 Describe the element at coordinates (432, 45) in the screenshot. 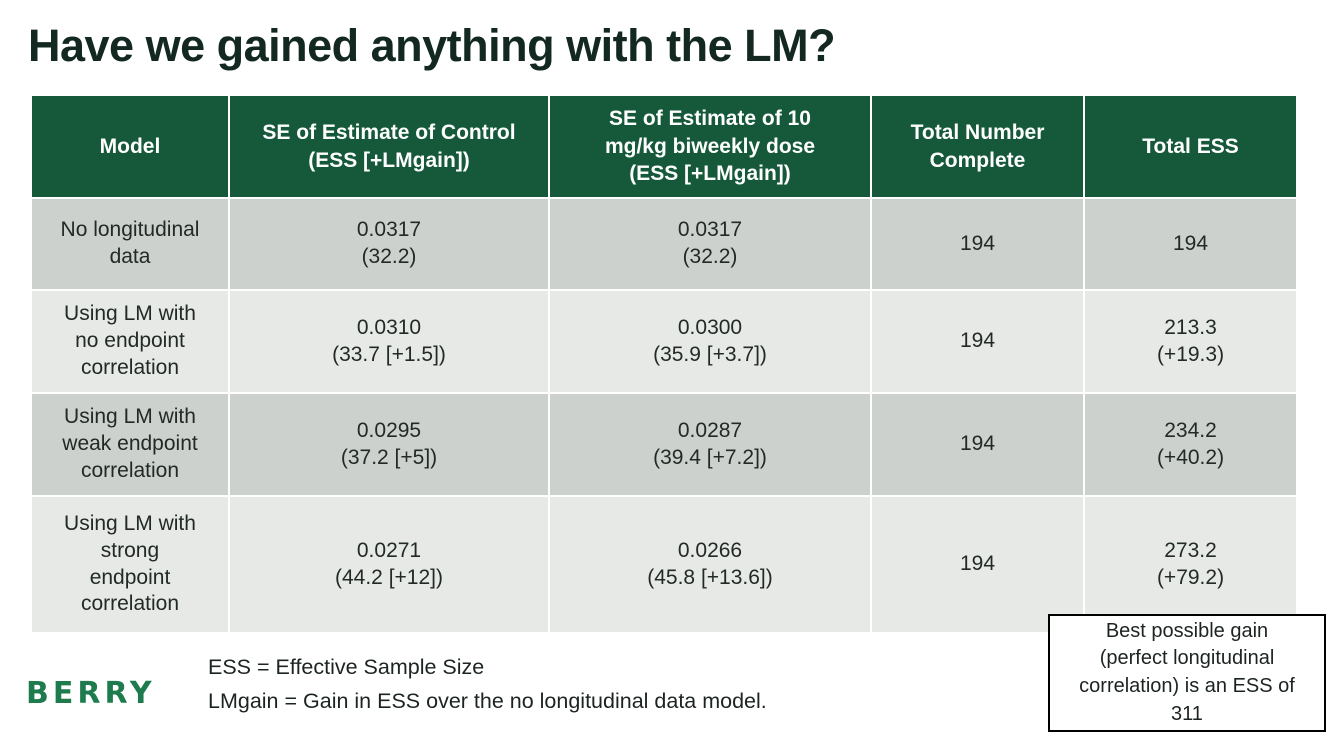

I see `page-title: Have we gained anything with the LM?` at that location.